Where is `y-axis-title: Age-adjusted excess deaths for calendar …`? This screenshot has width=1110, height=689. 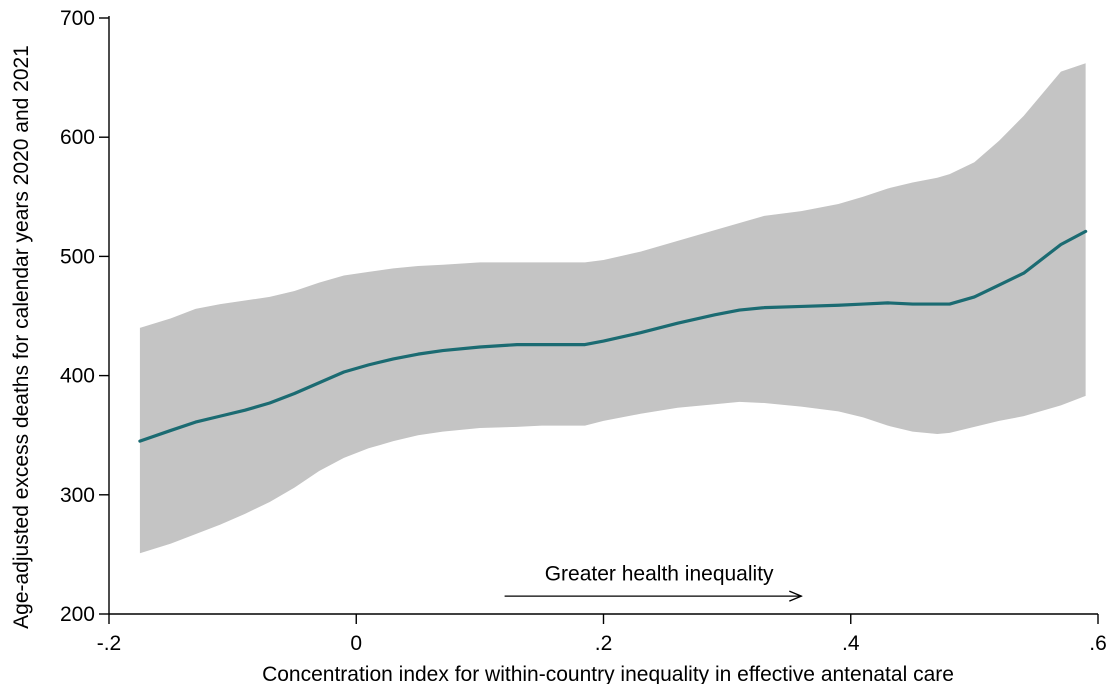 y-axis-title: Age-adjusted excess deaths for calendar … is located at coordinates (21, 337).